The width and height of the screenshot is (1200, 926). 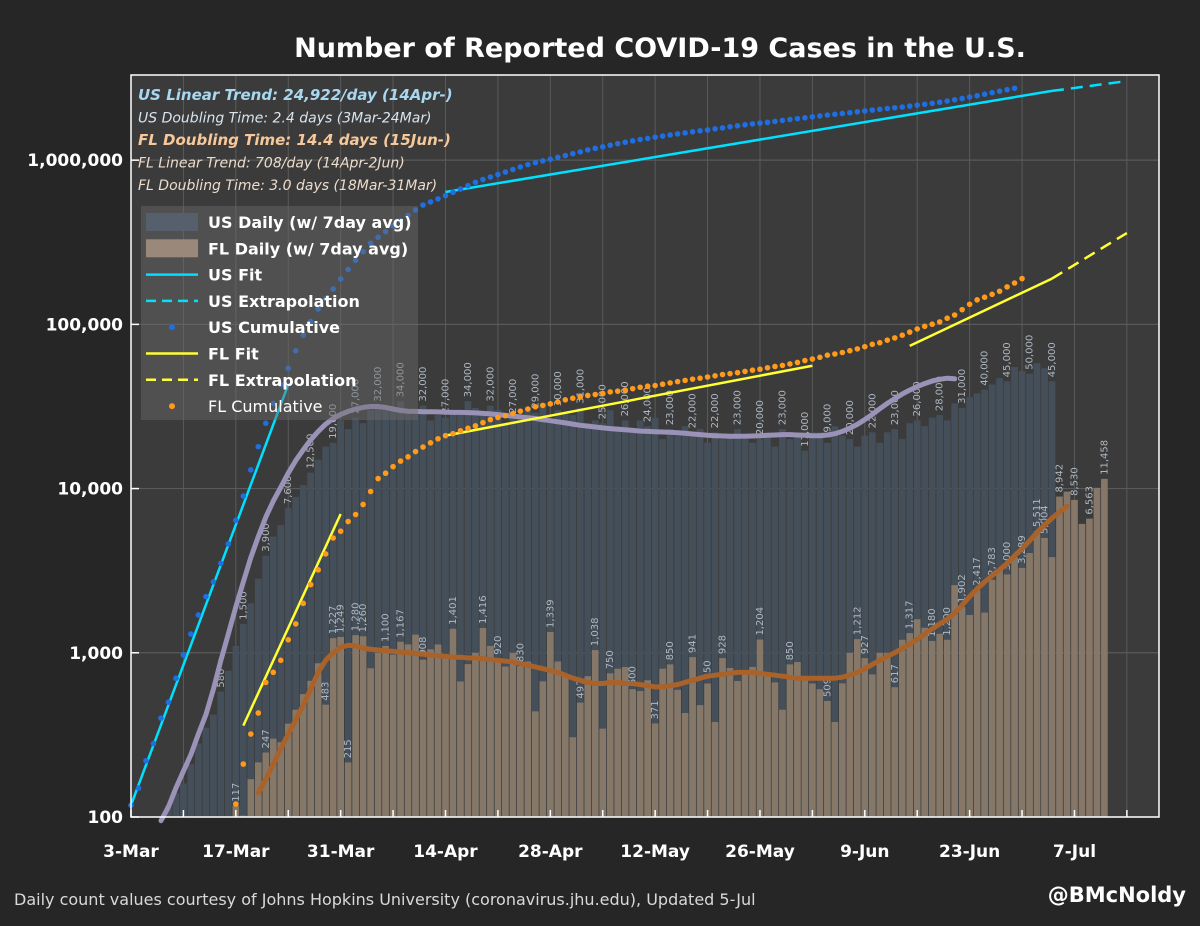 I want to click on fl-bar-value-label: 1,401, so click(x=453, y=610).